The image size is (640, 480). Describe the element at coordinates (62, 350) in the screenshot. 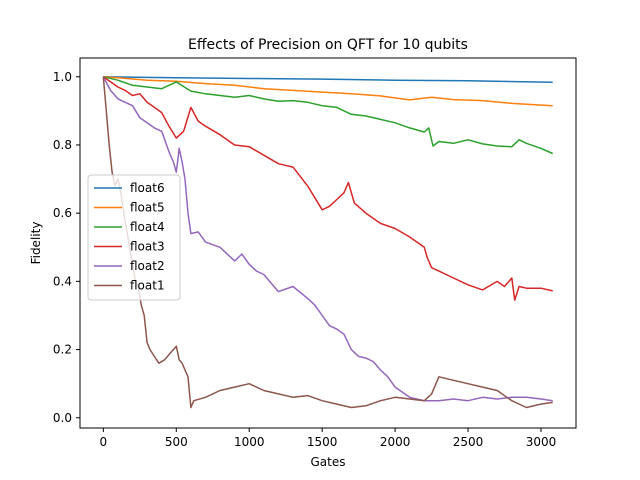

I see `y-tick-label: 0.2` at that location.